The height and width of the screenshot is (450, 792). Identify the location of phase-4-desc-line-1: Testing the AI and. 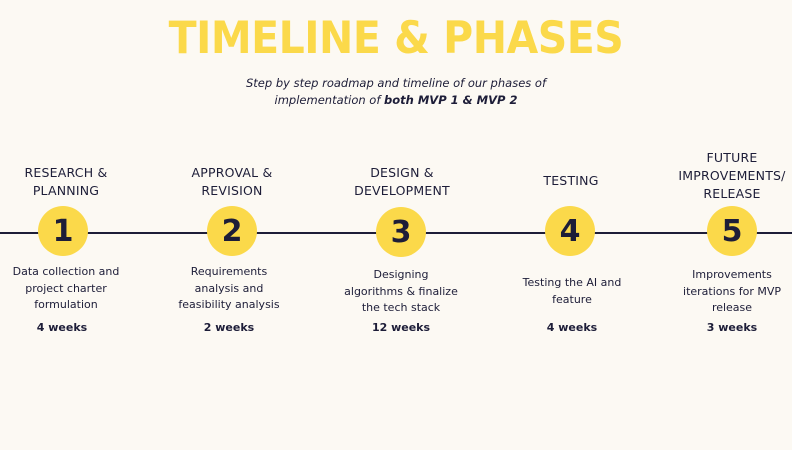
(572, 282).